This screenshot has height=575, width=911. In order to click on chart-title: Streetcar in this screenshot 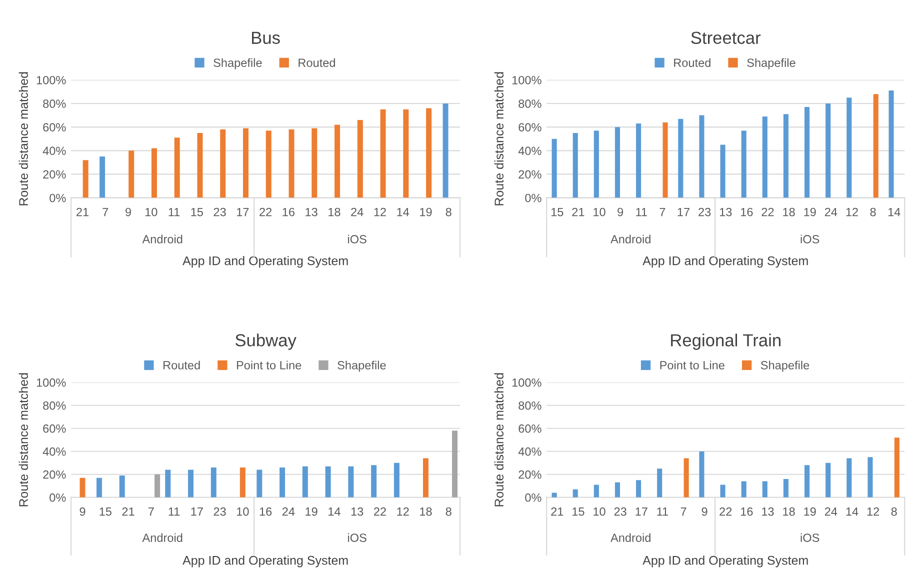, I will do `click(726, 38)`.